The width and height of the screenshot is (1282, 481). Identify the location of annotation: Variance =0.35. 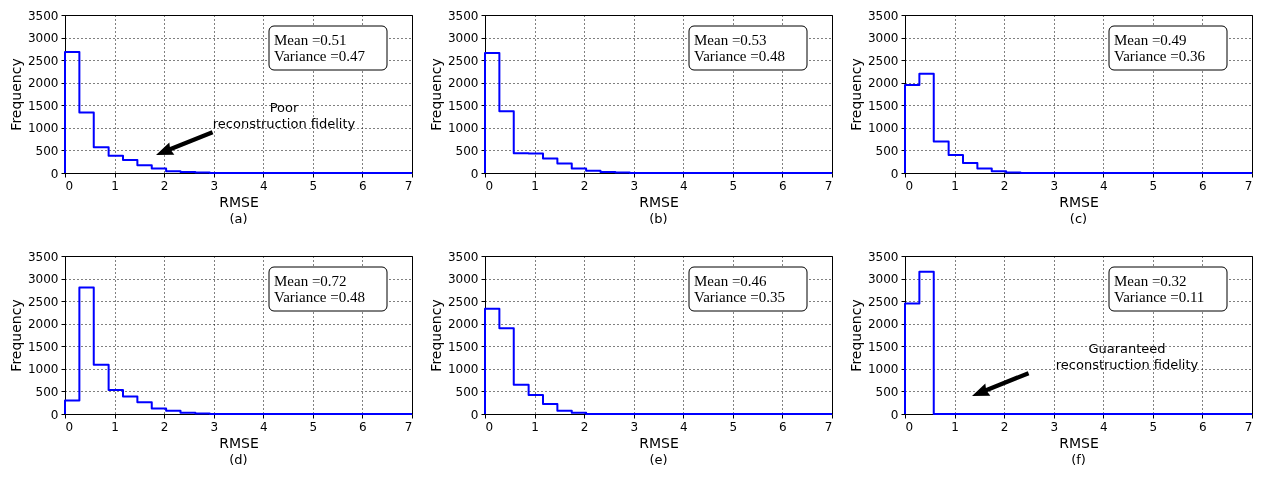
(739, 297).